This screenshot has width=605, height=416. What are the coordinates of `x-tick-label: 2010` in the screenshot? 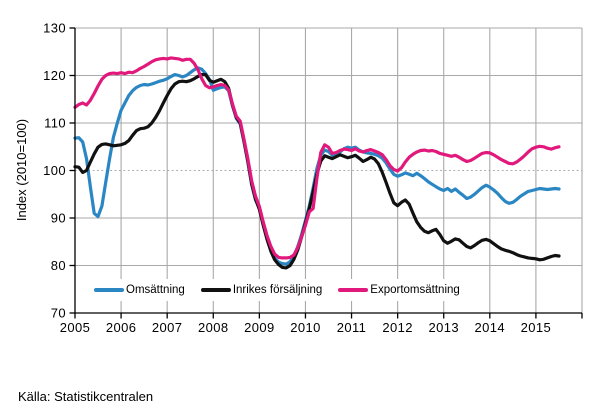 It's located at (305, 327).